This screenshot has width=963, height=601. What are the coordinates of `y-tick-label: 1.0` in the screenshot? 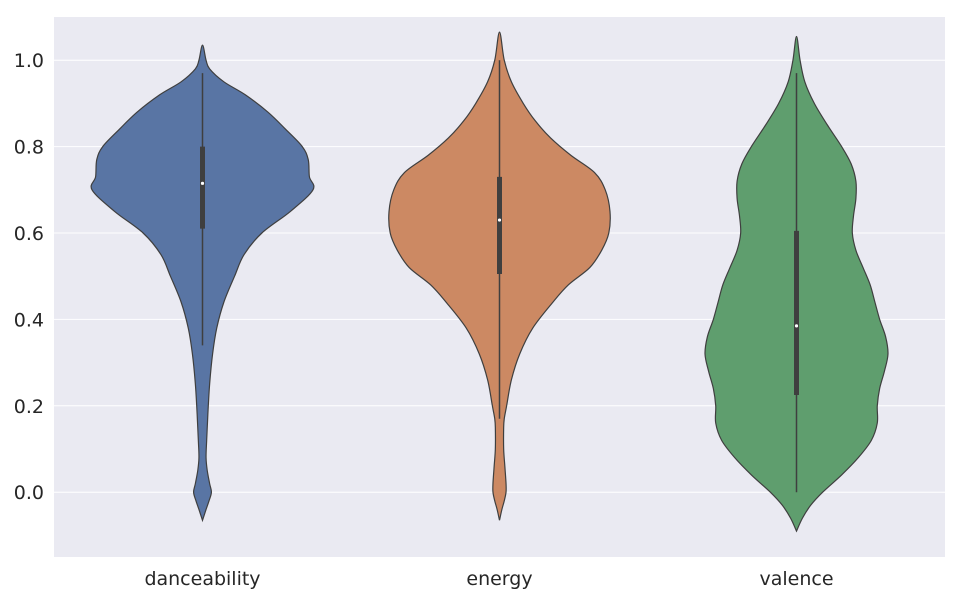 It's located at (29, 61).